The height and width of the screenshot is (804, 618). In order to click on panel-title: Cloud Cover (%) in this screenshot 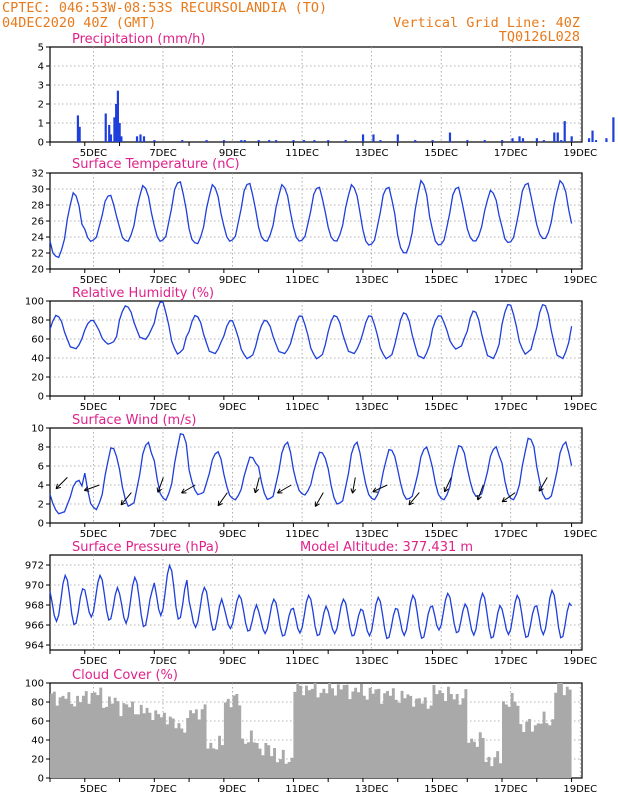, I will do `click(125, 675)`.